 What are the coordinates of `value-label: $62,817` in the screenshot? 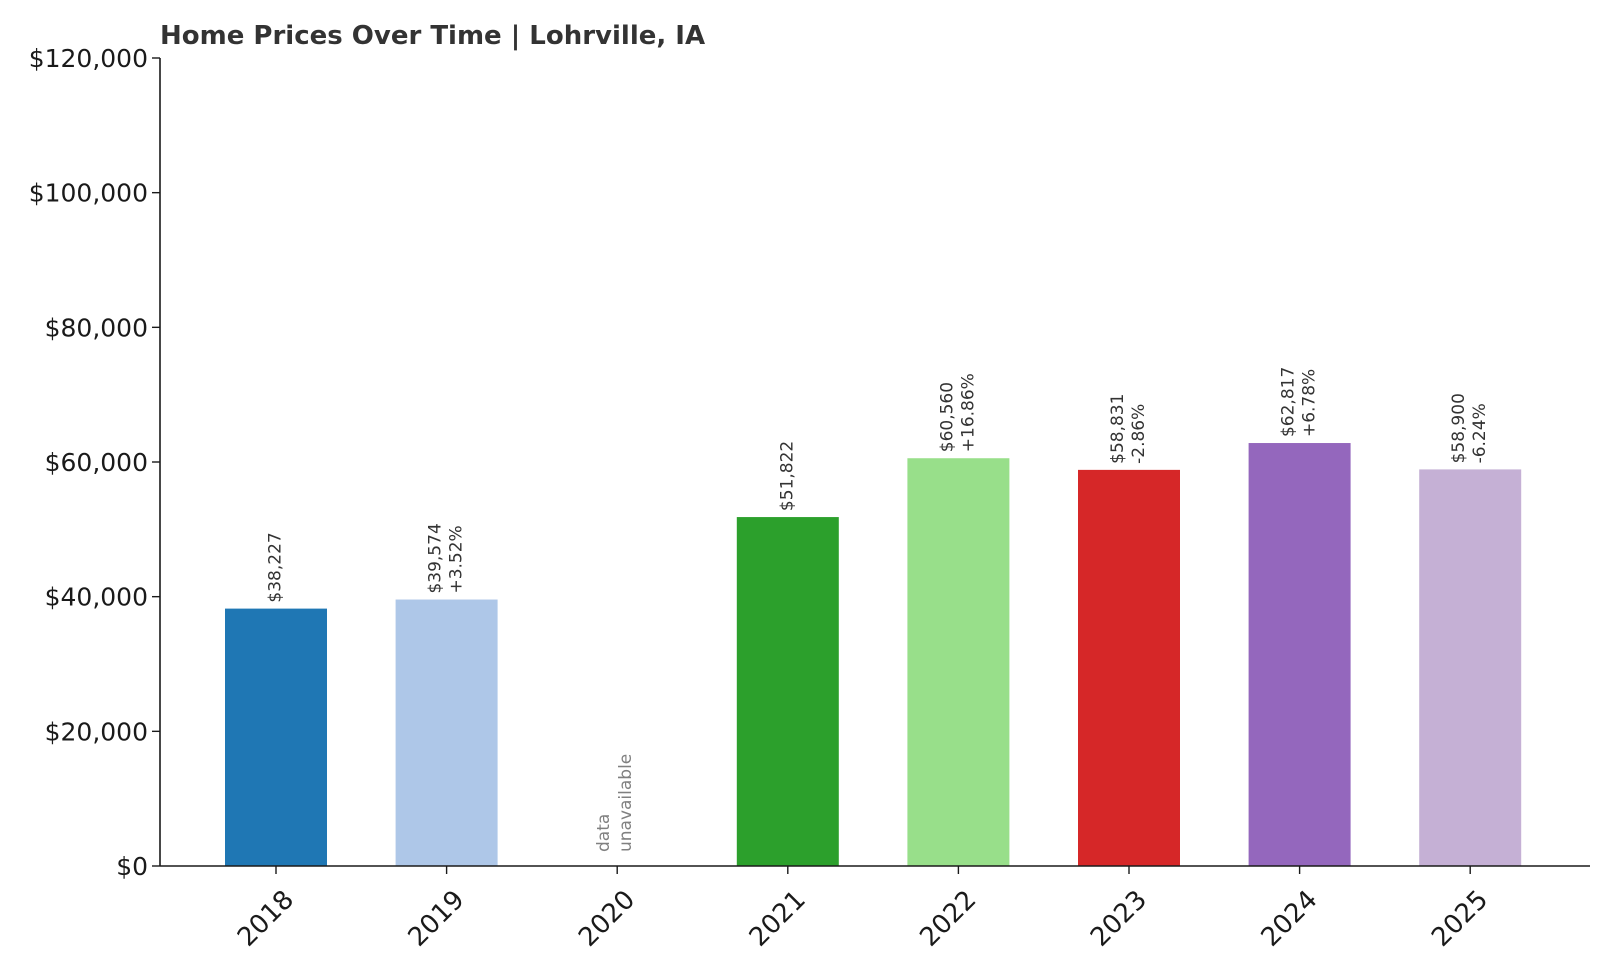 It's located at (1289, 402).